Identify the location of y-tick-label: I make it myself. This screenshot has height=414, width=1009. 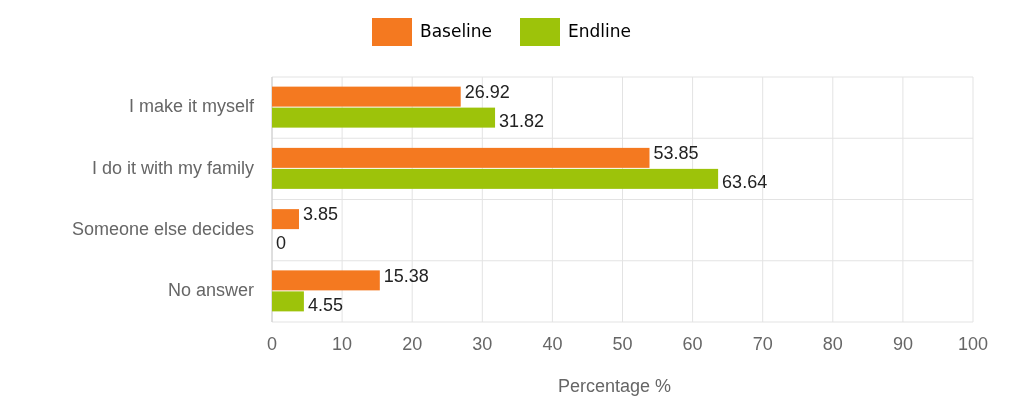
(191, 106).